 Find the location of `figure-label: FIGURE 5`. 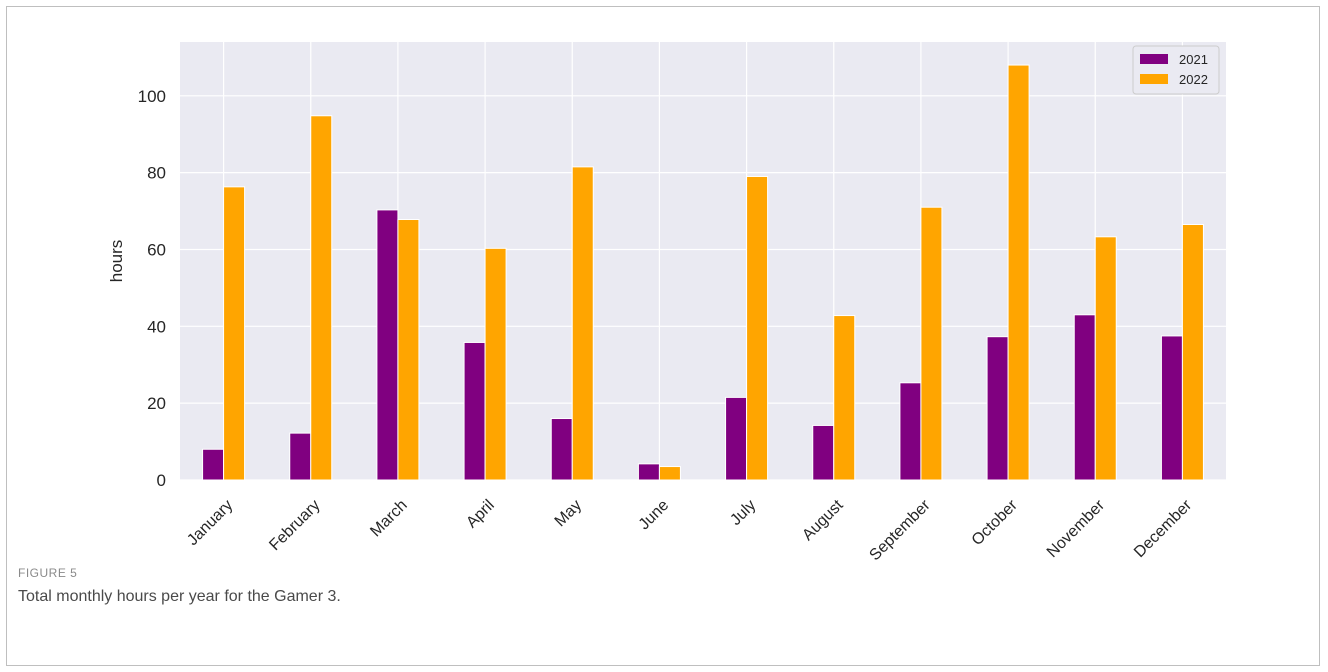

figure-label: FIGURE 5 is located at coordinates (48, 573).